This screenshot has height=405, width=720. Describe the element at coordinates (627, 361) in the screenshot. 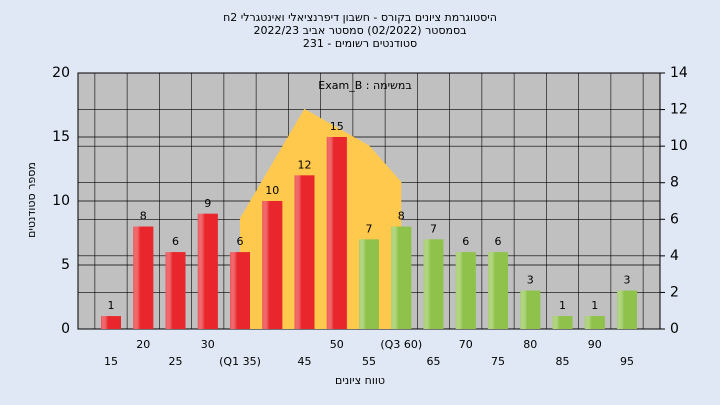

I see `x-tick-label: 95` at that location.